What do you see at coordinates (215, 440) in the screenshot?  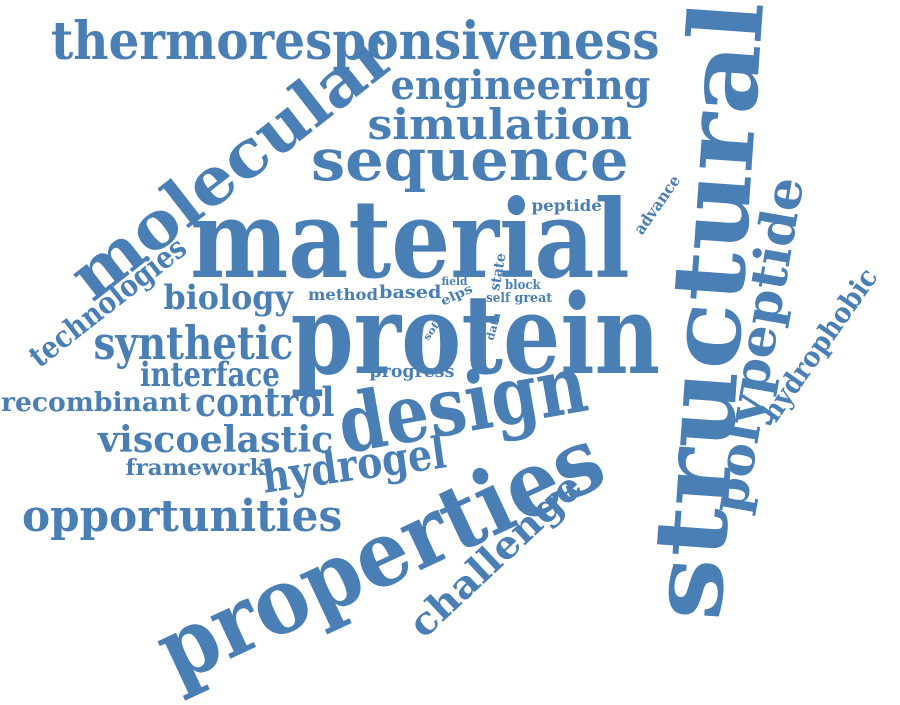 I see `word-viscoelastic: viscoelastic` at bounding box center [215, 440].